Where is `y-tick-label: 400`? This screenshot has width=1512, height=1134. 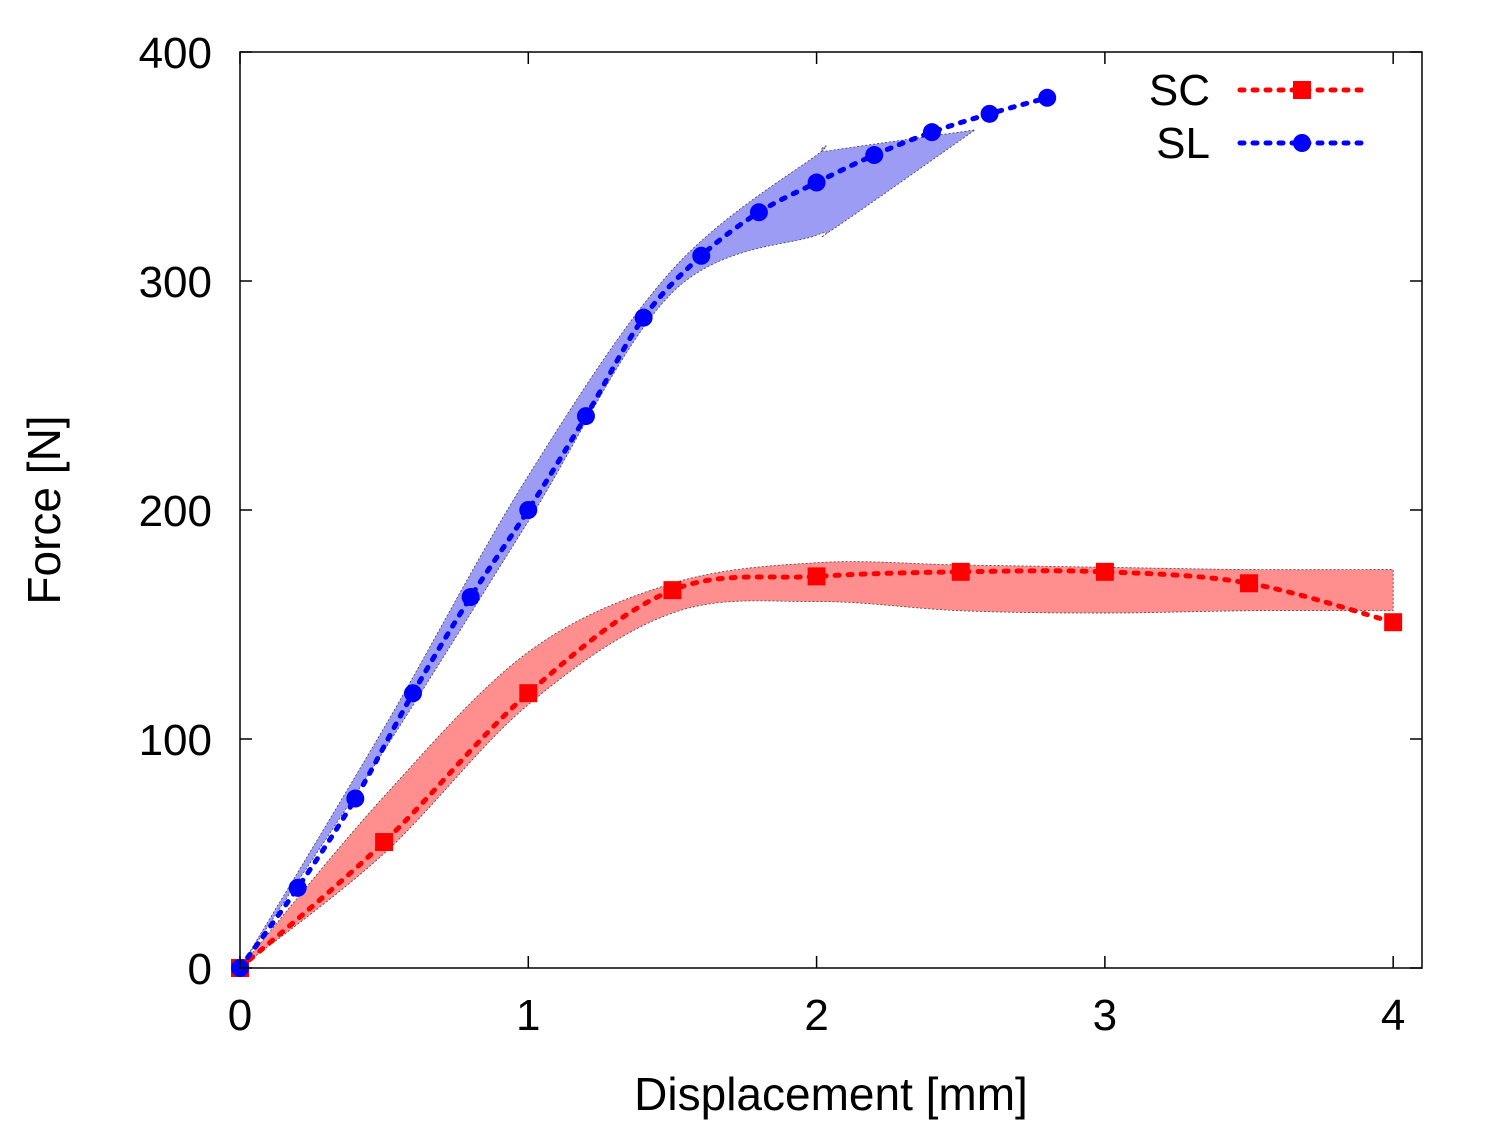 y-tick-label: 400 is located at coordinates (175, 53).